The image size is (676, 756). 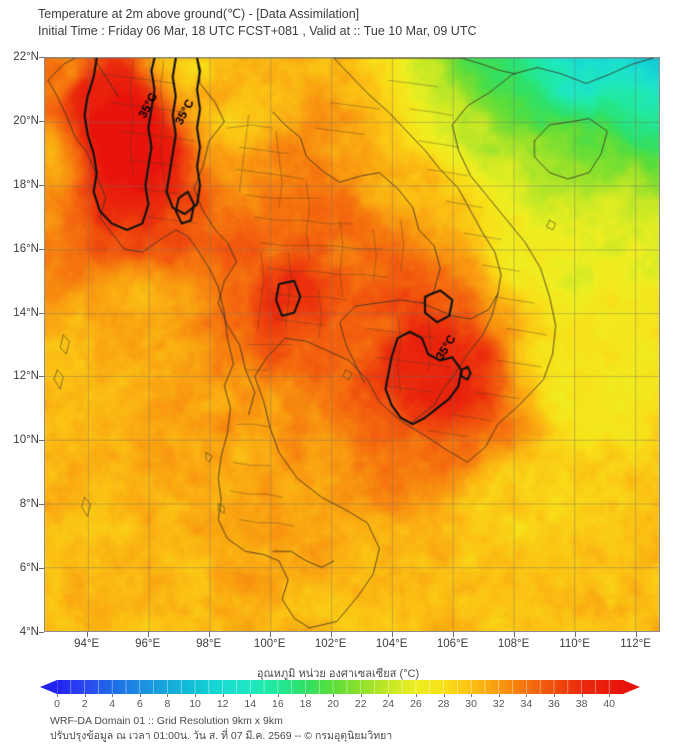 I want to click on longitude-tick-label: 106°E, so click(x=452, y=644).